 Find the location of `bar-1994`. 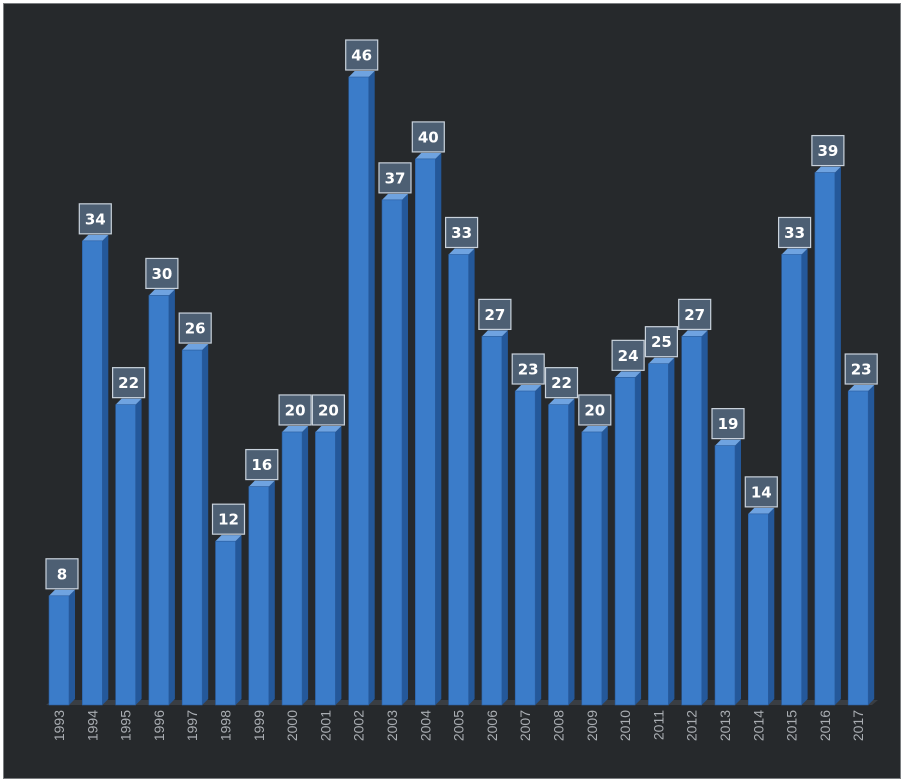

bar-1994 is located at coordinates (95, 470).